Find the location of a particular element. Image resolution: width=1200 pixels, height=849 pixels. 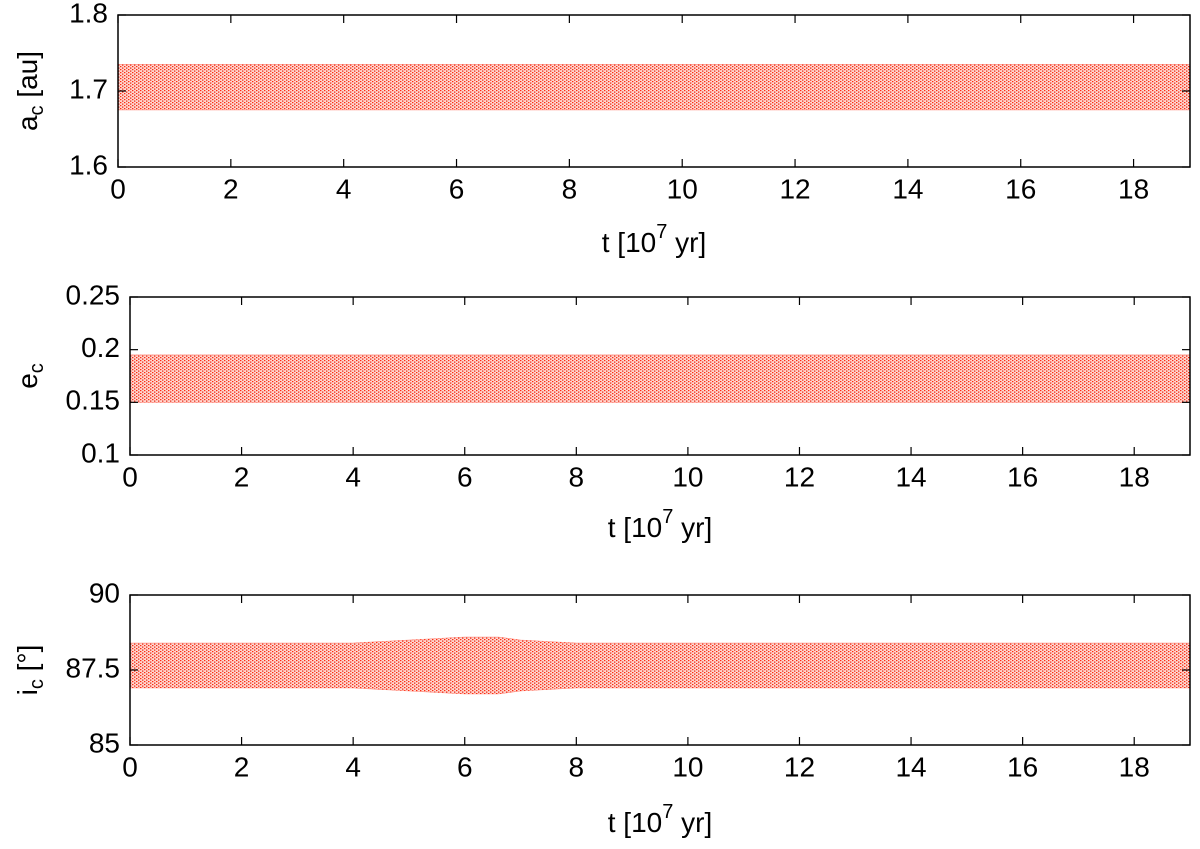

y-tick-label: 0.15 is located at coordinates (93, 400).